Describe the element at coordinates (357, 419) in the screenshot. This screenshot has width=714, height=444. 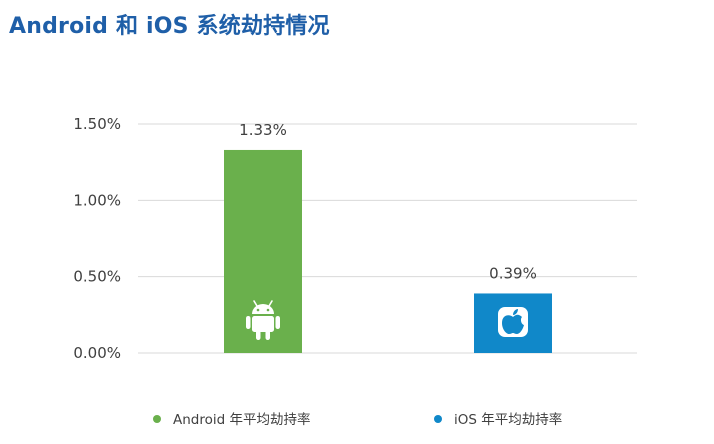
I see `legend: Android 年平均劫持率 iOS 年平均劫持率` at that location.